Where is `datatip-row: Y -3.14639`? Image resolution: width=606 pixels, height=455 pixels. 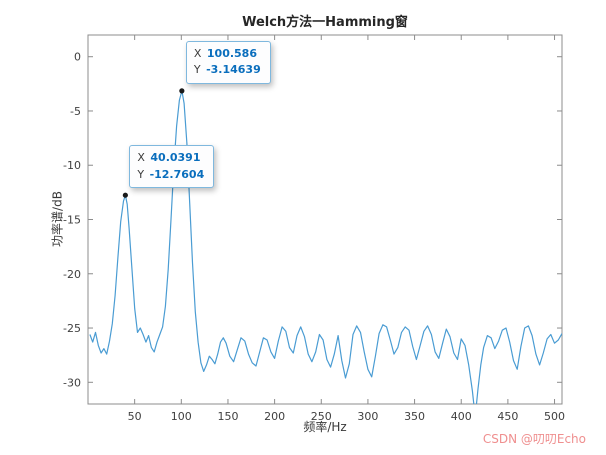
datatip-row: Y -3.14639 is located at coordinates (227, 70).